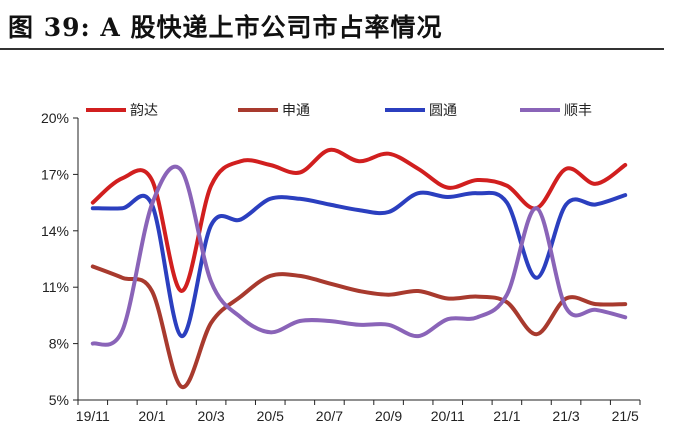 The image size is (674, 441). I want to click on y-tick-label: 11%, so click(55, 287).